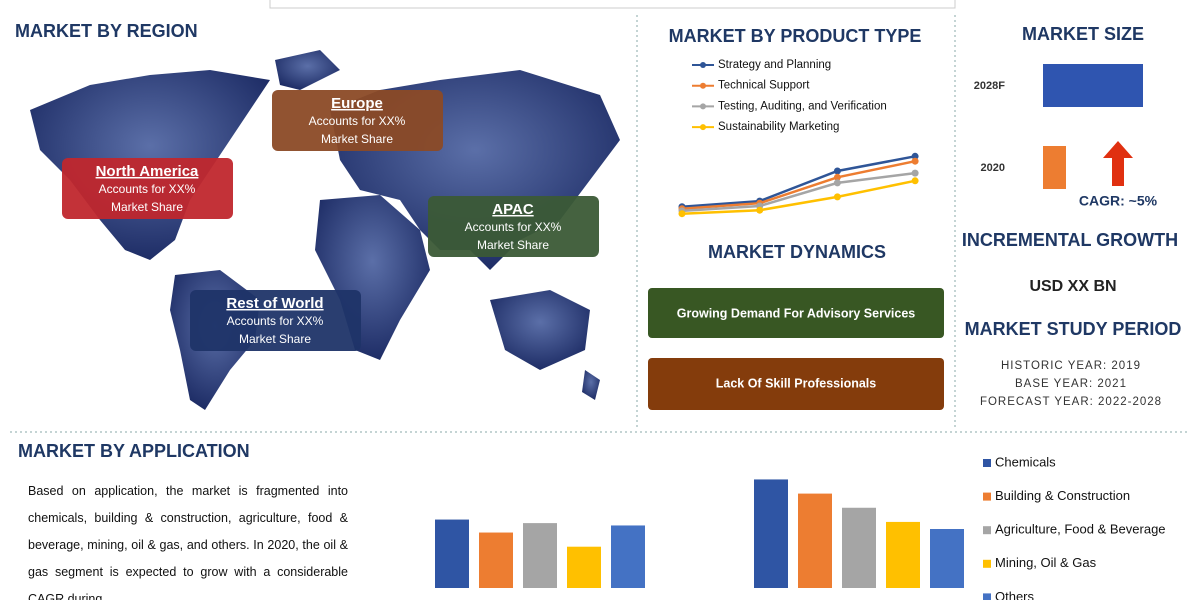 This screenshot has width=1200, height=600. I want to click on section-title: MARKET BY APPLICATION, so click(134, 451).